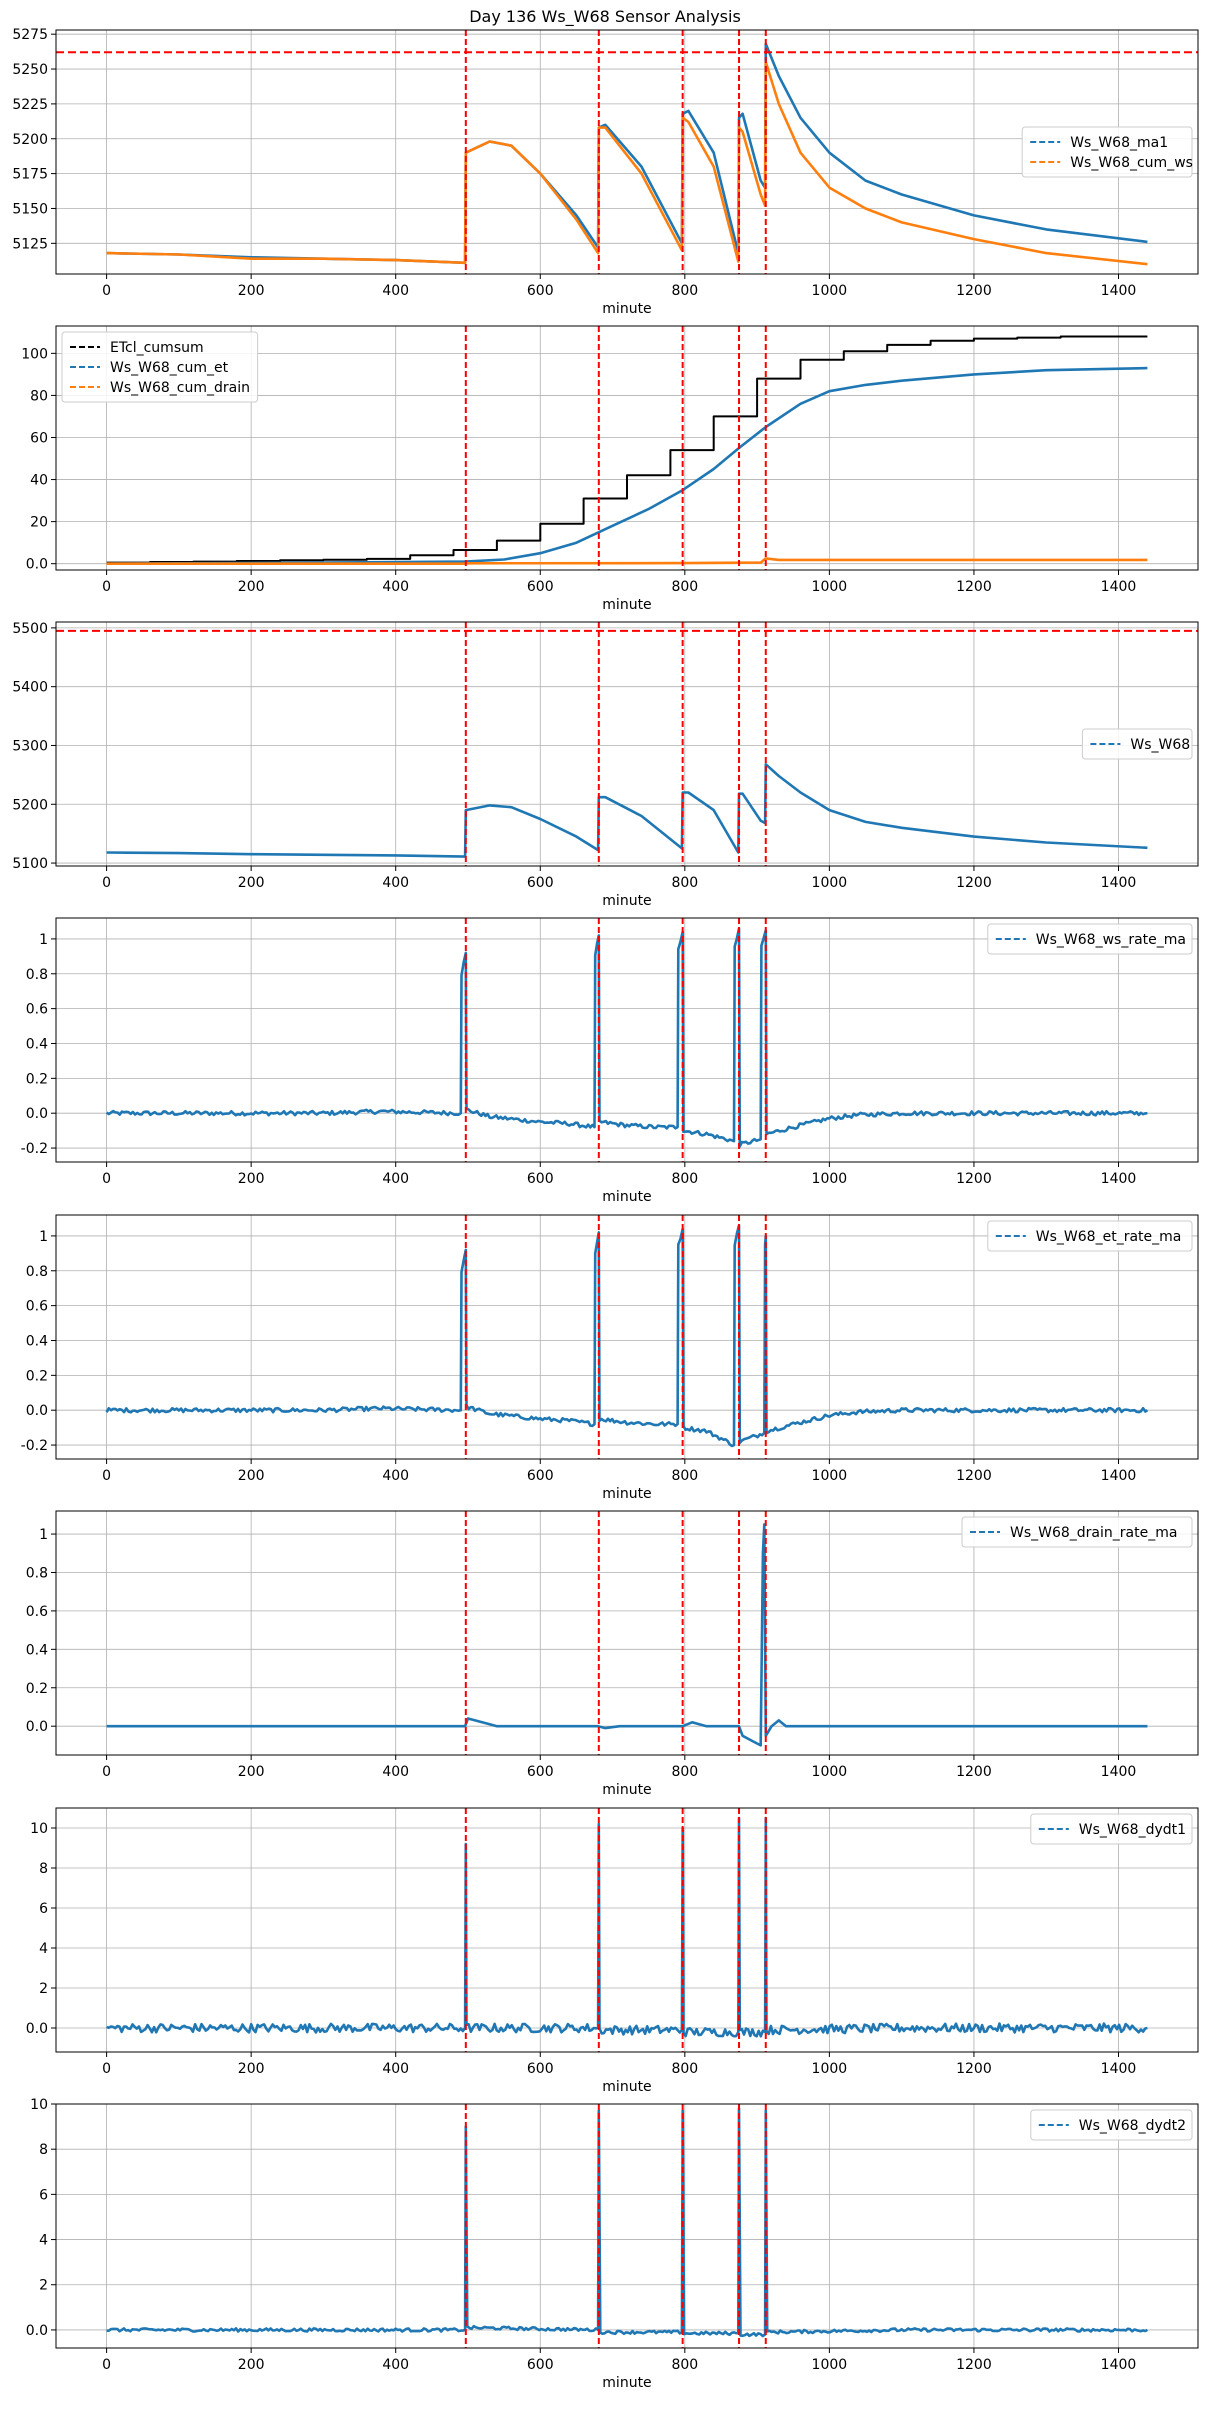 The width and height of the screenshot is (1211, 2411). I want to click on series-line-Ws_W68_dydt1, so click(627, 1927).